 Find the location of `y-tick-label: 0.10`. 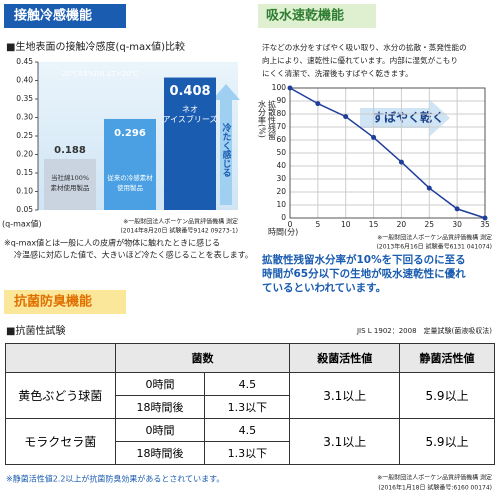

y-tick-label: 0.10 is located at coordinates (24, 191).